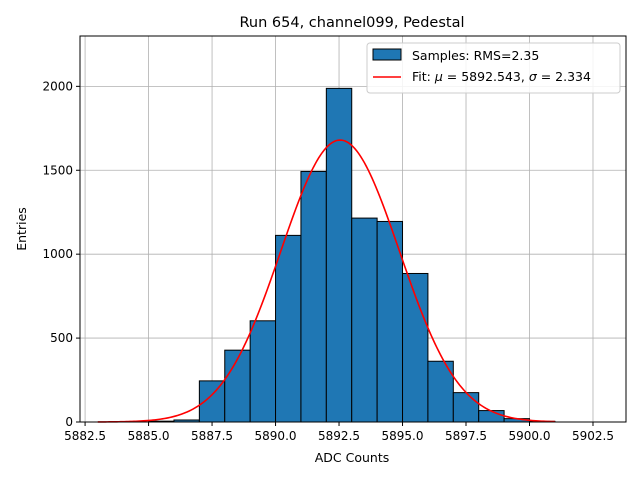  What do you see at coordinates (403, 436) in the screenshot?
I see `x-tick-label-5: 5895.0` at bounding box center [403, 436].